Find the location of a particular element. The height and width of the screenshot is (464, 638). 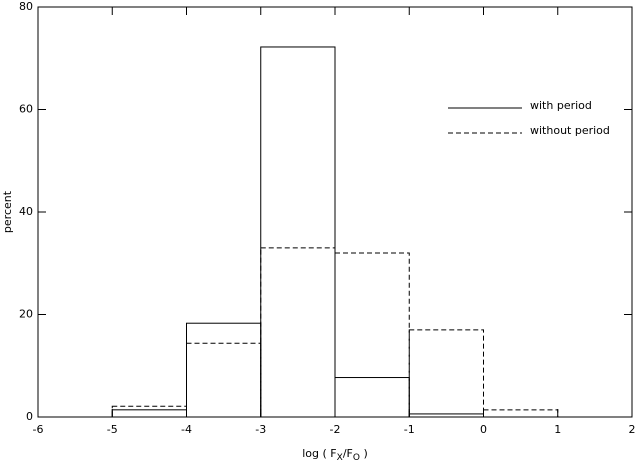

x-axis-label-part: X is located at coordinates (340, 458).